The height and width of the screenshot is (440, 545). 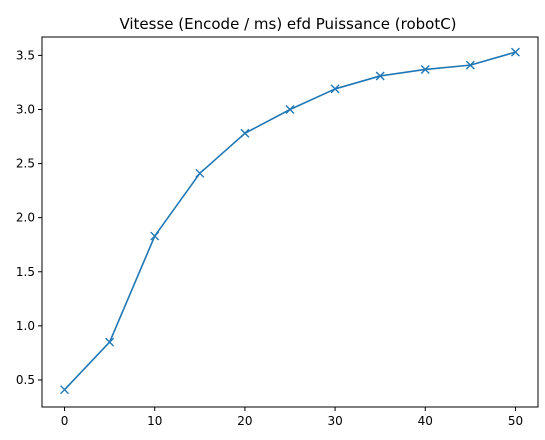 What do you see at coordinates (425, 421) in the screenshot?
I see `x-tick-label: 40` at bounding box center [425, 421].